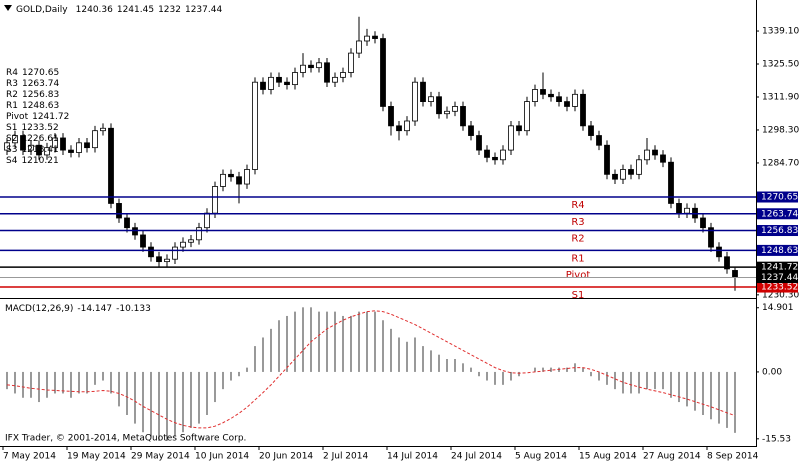  What do you see at coordinates (32, 139) in the screenshot?
I see `legend-entry: S2 1226.61` at bounding box center [32, 139].